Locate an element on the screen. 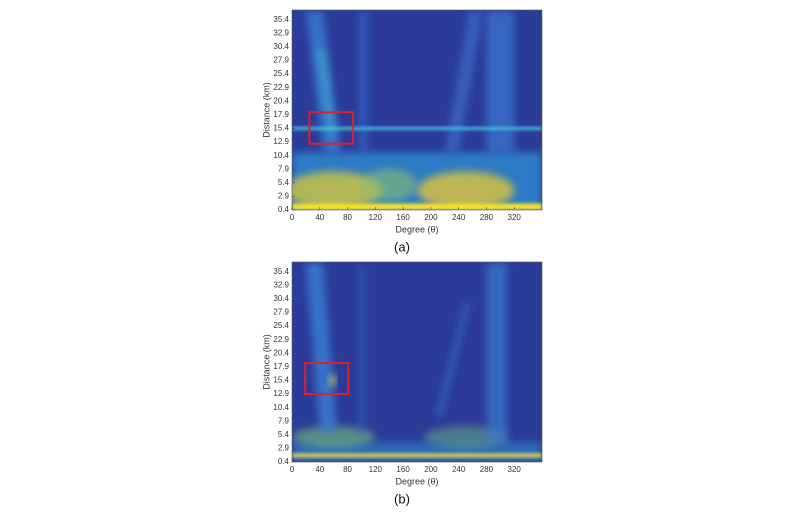 Image resolution: width=800 pixels, height=512 pixels. caption: (b) is located at coordinates (402, 498).